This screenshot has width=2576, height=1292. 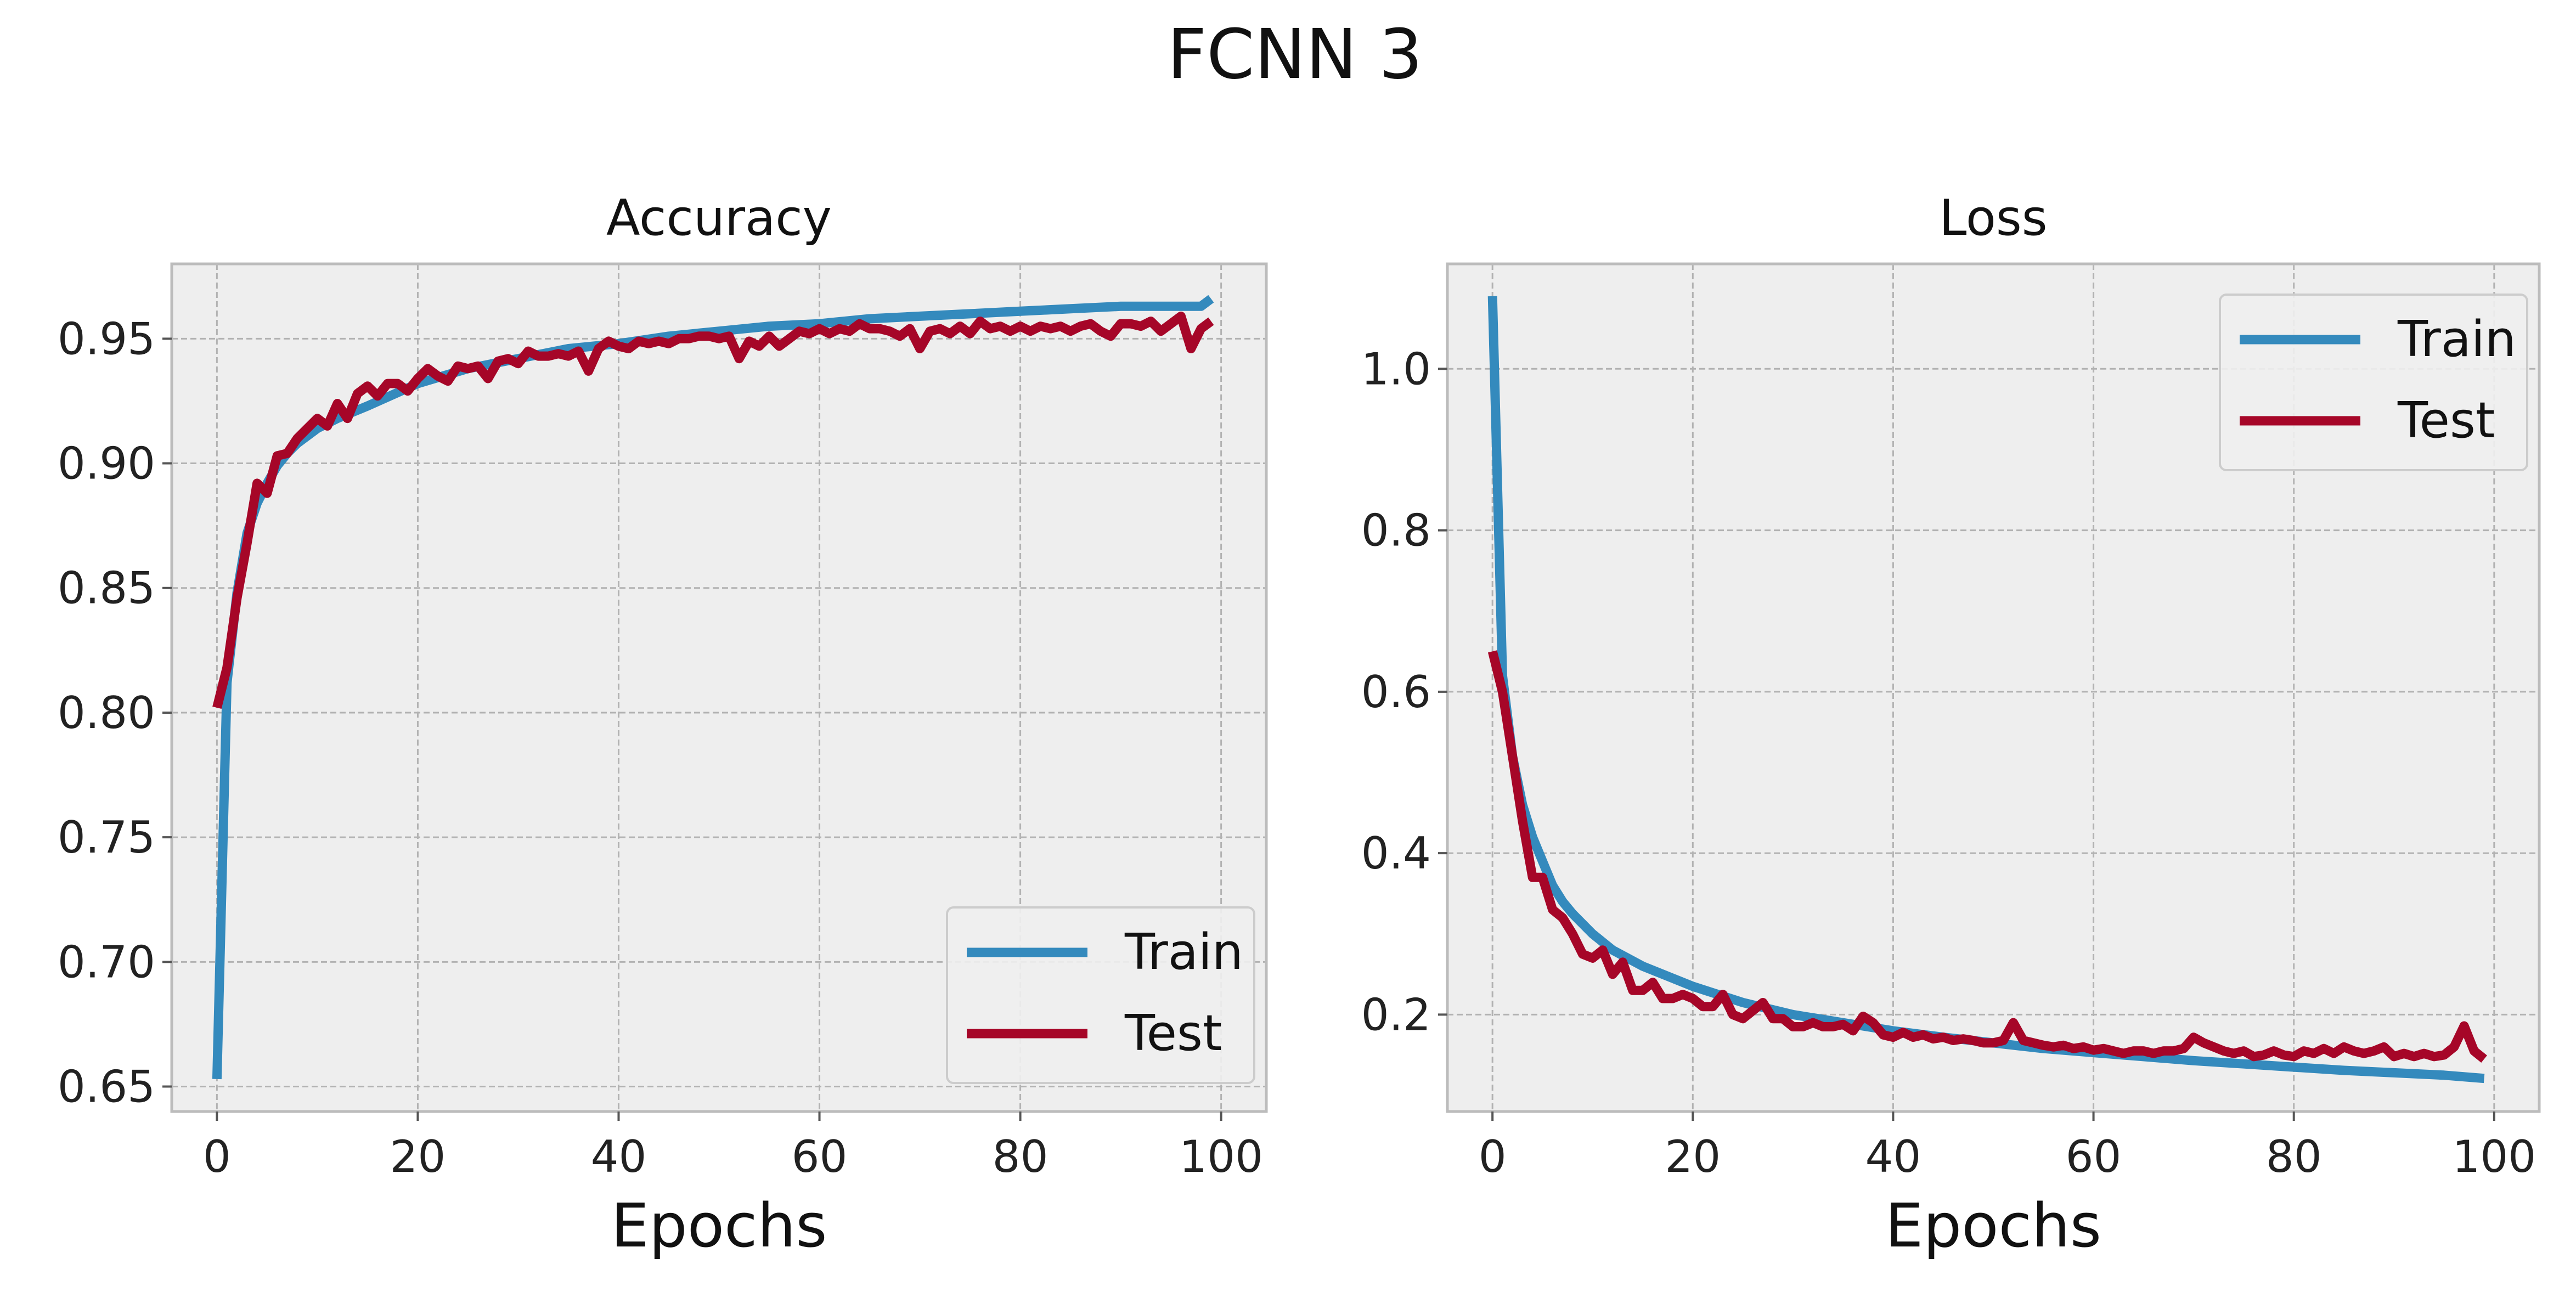 I want to click on accuracy-title: Accuracy, so click(x=719, y=218).